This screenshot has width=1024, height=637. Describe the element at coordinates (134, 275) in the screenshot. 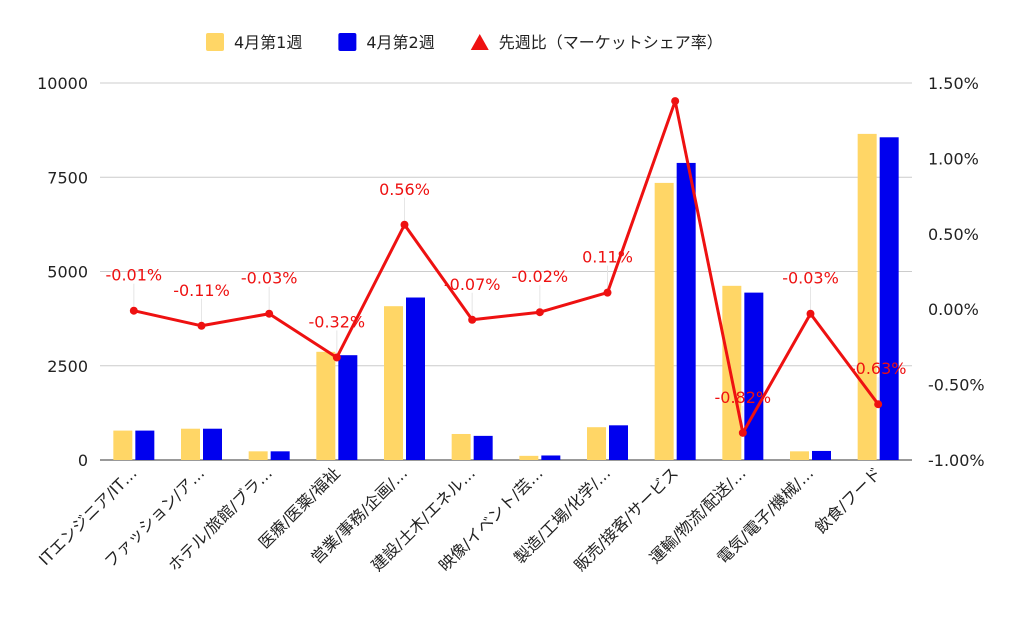

I see `data-label: -0.01%` at that location.